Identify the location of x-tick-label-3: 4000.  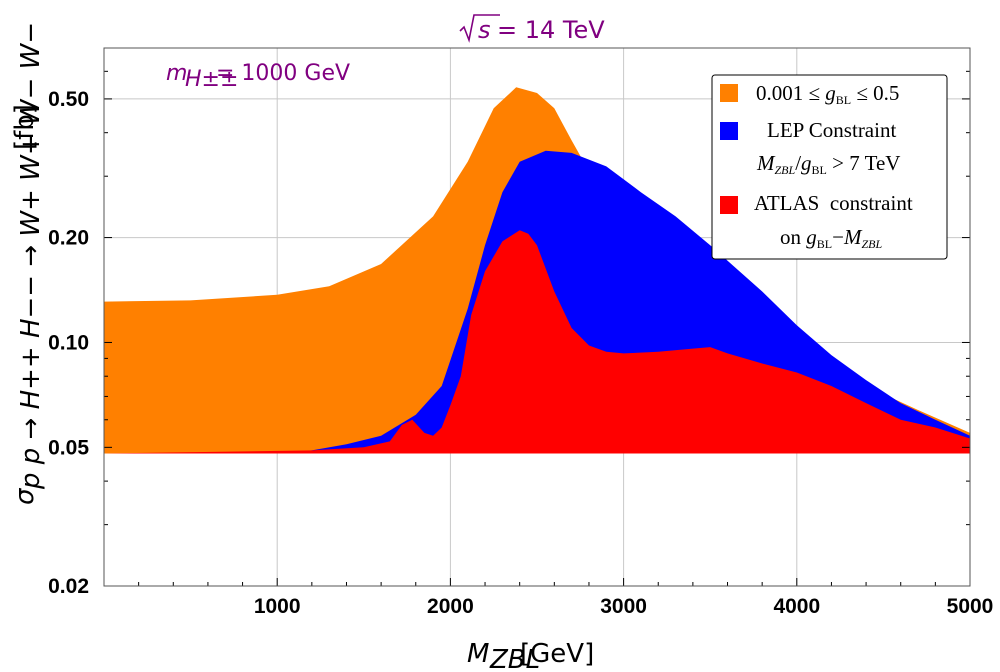
(796, 606).